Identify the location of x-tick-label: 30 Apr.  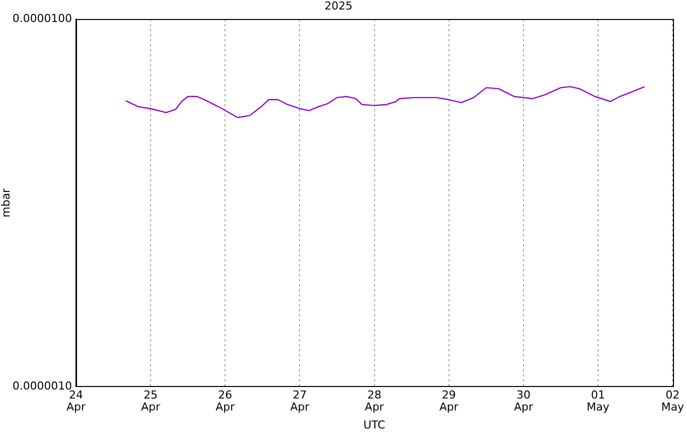
(524, 401).